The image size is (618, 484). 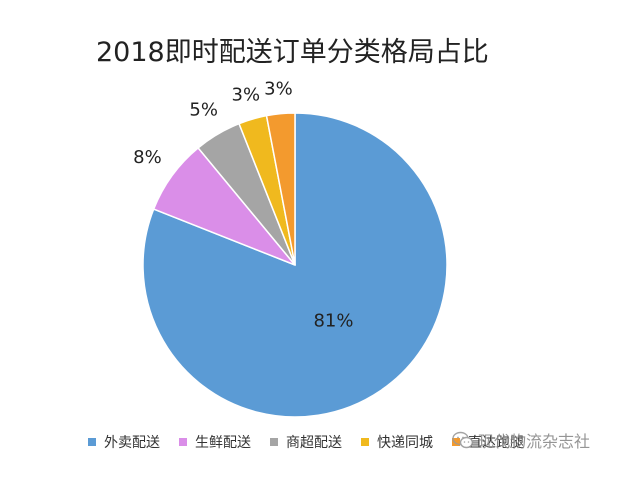 I want to click on wechat-icon, so click(x=463, y=440).